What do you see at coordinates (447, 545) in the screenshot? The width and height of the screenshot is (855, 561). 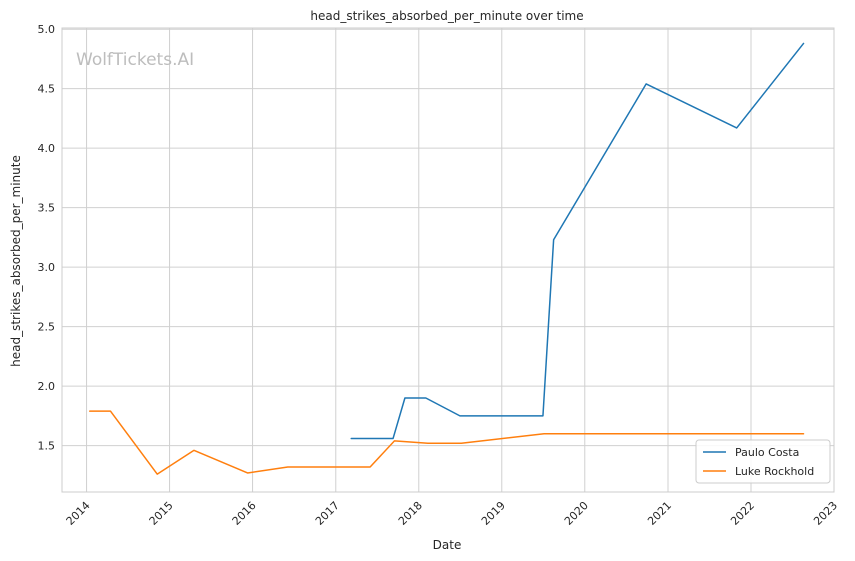 I see `x-axis-label: Date` at bounding box center [447, 545].